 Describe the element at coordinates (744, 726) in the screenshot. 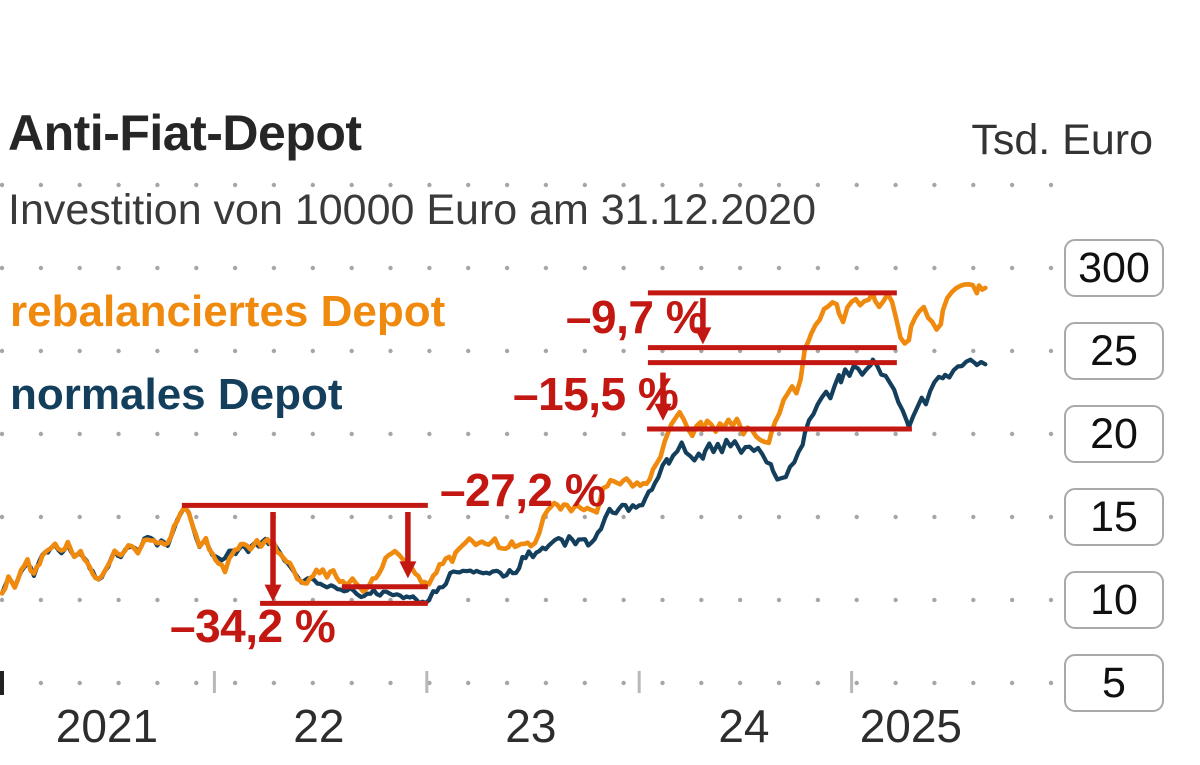

I see `x-axis-year-label: 24` at that location.